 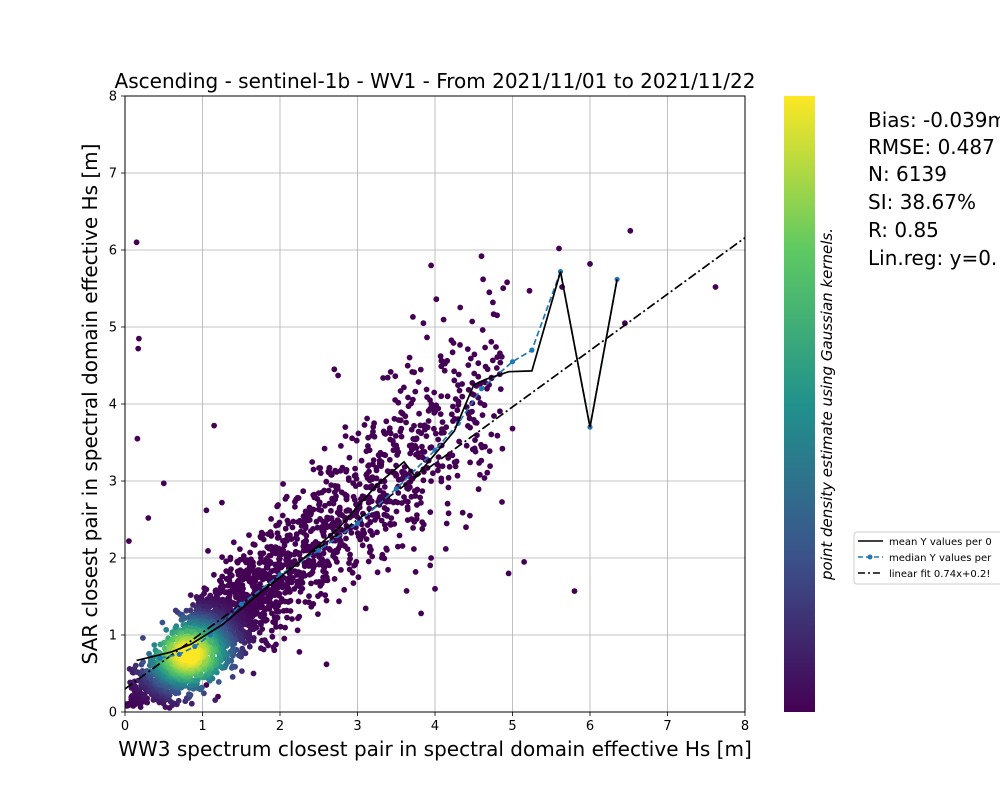 What do you see at coordinates (113, 251) in the screenshot?
I see `y-tick-label: 6` at bounding box center [113, 251].